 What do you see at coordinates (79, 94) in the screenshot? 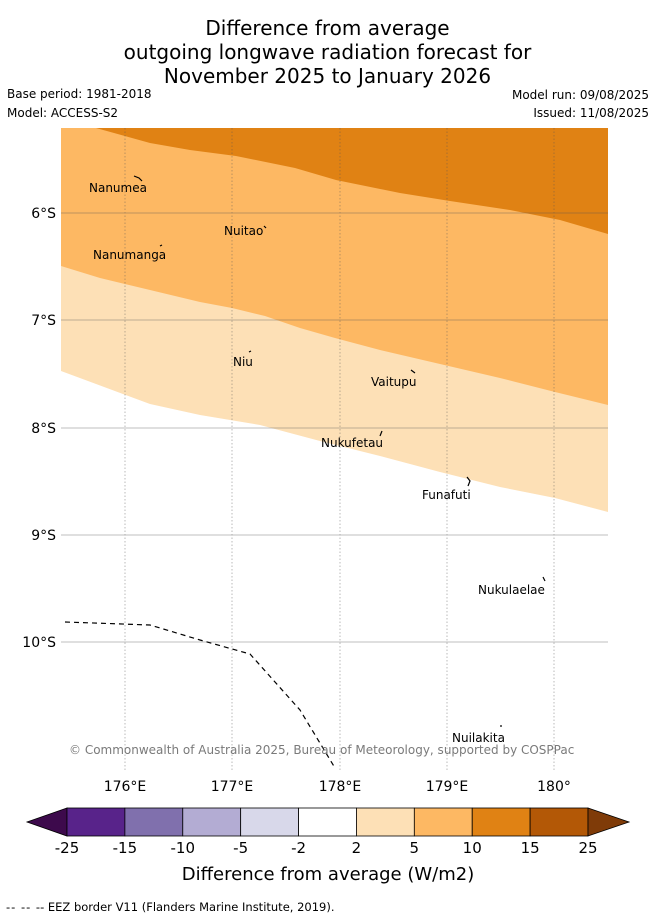
I see `base-period: Base period: 1981-2018` at bounding box center [79, 94].